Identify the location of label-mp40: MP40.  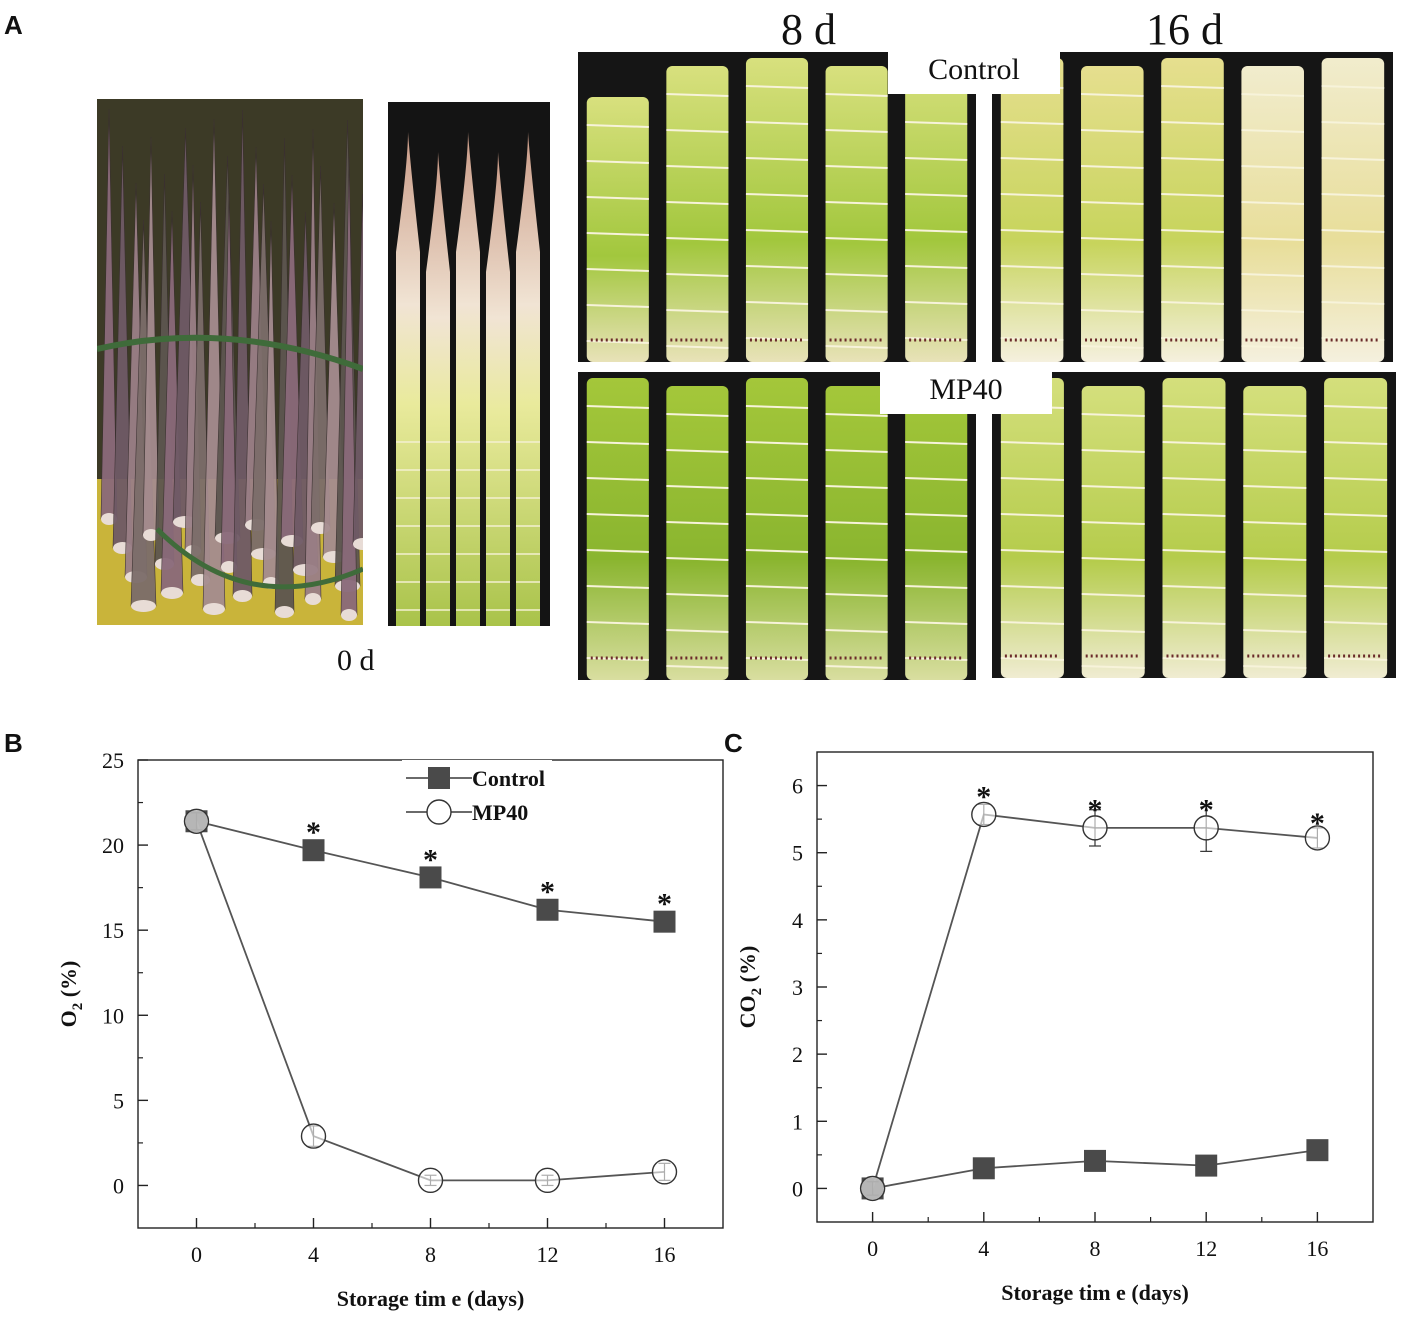
(966, 391).